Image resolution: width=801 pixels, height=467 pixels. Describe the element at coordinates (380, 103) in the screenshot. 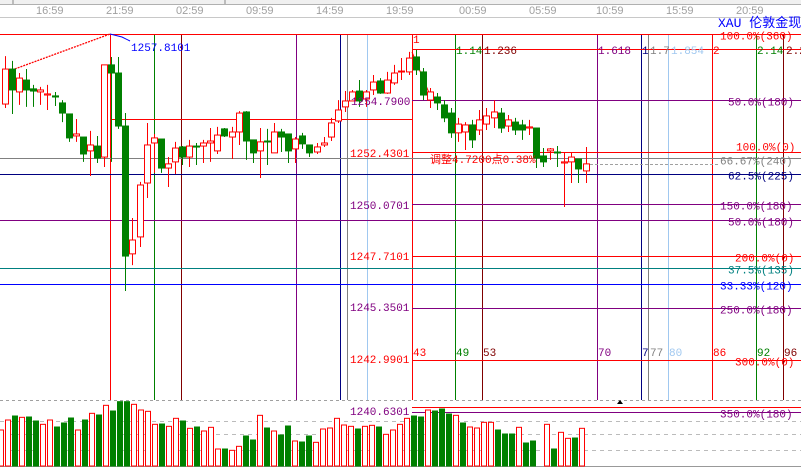

I see `price-label: 1254.7900` at that location.